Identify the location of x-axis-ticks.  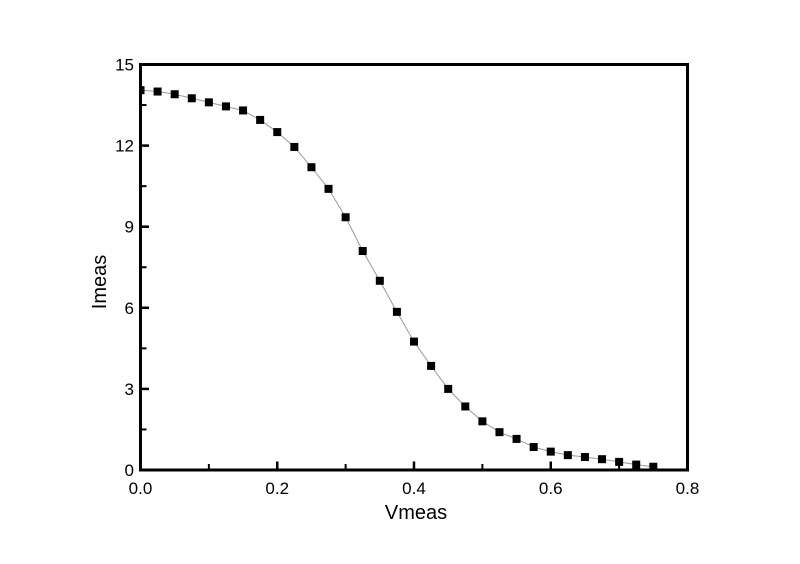
(414, 465).